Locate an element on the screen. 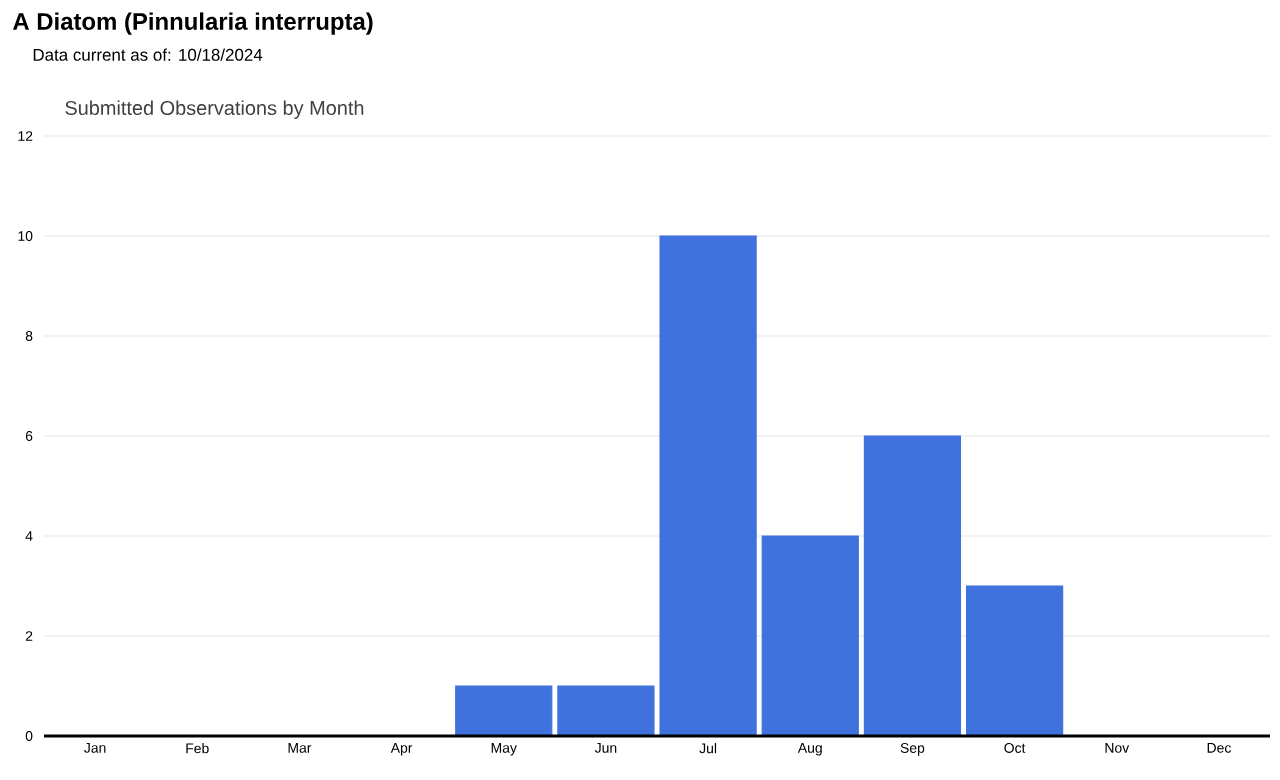 This screenshot has width=1280, height=780. chart-title: A Diatom (Pinnularia interrupta) is located at coordinates (192, 23).